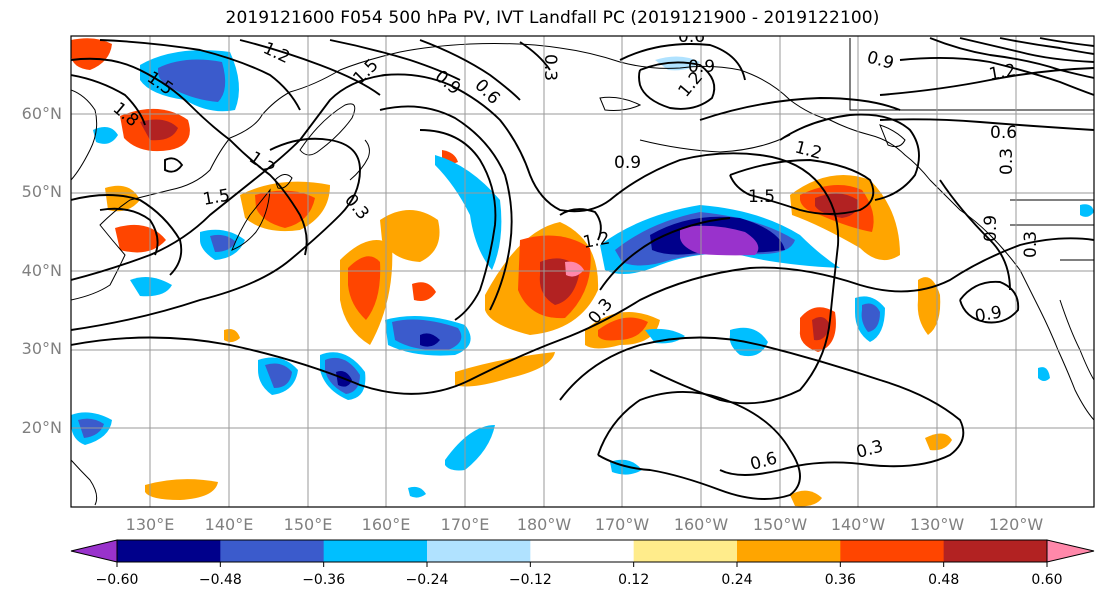 The width and height of the screenshot is (1105, 601). What do you see at coordinates (41, 348) in the screenshot?
I see `lat-label: 30°N` at bounding box center [41, 348].